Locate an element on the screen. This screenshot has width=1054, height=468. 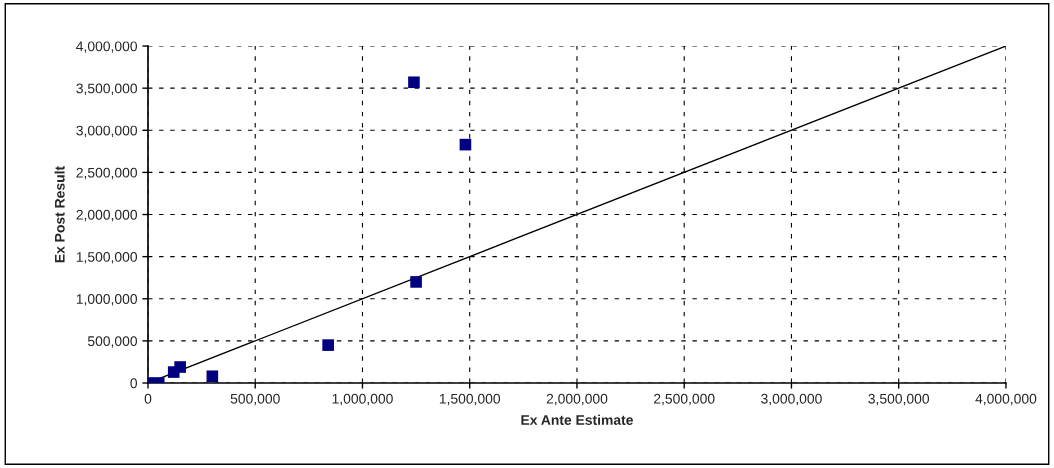
x-tick-label: 1,500,000 is located at coordinates (470, 399).